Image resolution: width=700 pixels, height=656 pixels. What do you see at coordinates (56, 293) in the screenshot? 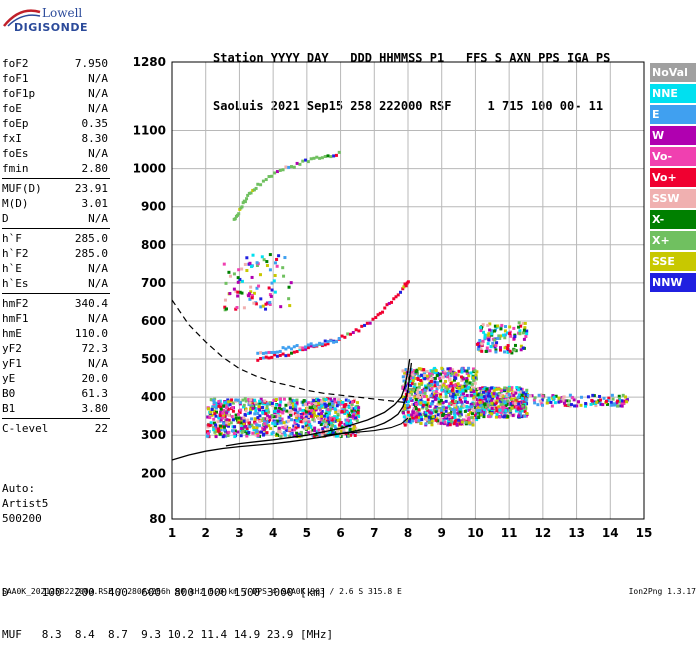
I see `param-separator` at bounding box center [56, 293].